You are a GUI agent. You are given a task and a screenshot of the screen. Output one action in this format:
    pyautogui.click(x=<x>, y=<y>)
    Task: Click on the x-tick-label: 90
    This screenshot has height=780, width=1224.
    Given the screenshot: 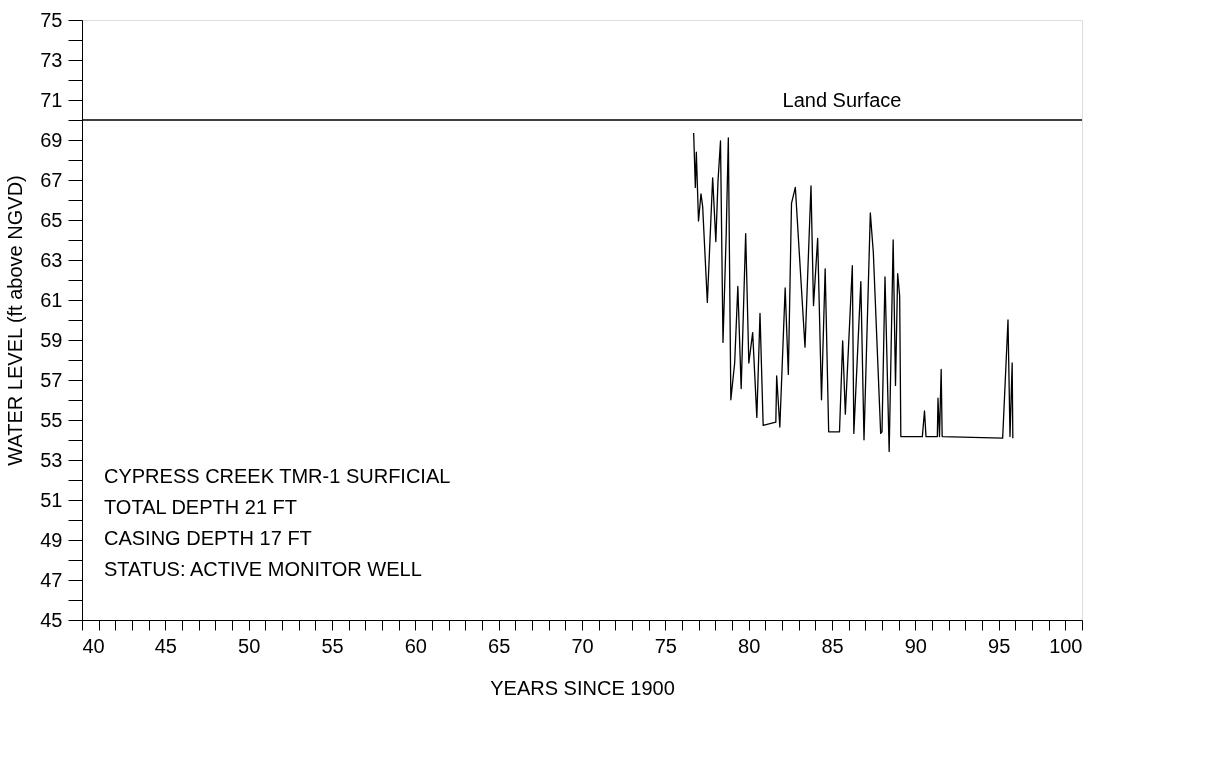 What is the action you would take?
    pyautogui.click(x=915, y=645)
    